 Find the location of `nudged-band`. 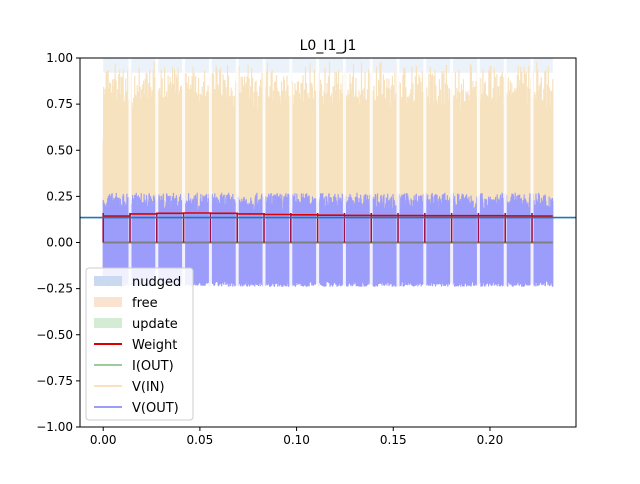

nudged-band is located at coordinates (328, 65).